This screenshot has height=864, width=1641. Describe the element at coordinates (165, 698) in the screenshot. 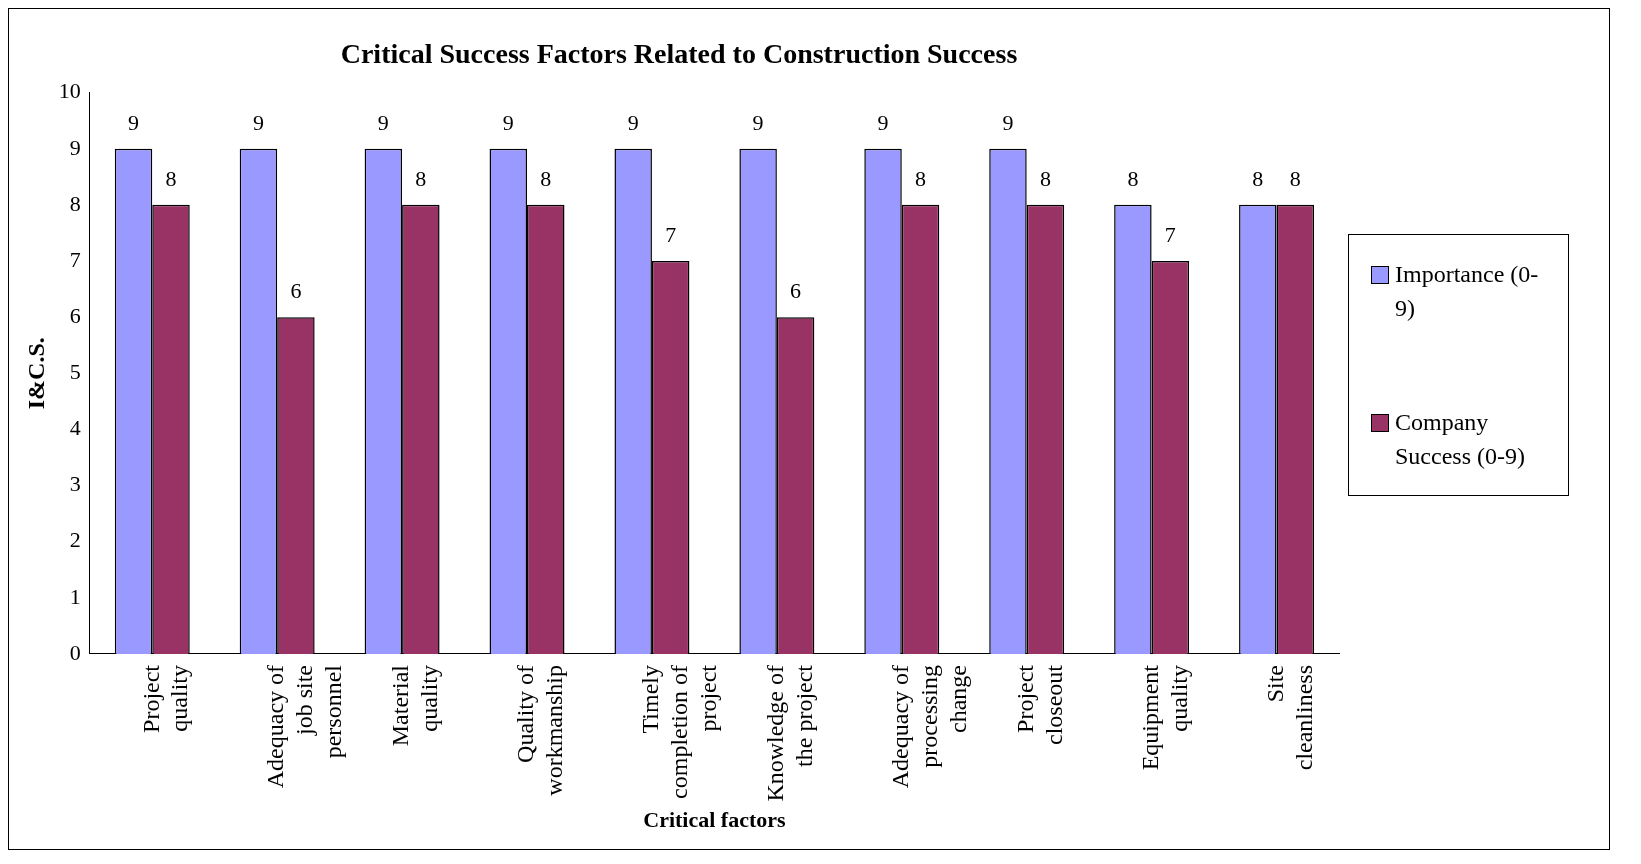

I see `x-tick-label: Project quality` at that location.